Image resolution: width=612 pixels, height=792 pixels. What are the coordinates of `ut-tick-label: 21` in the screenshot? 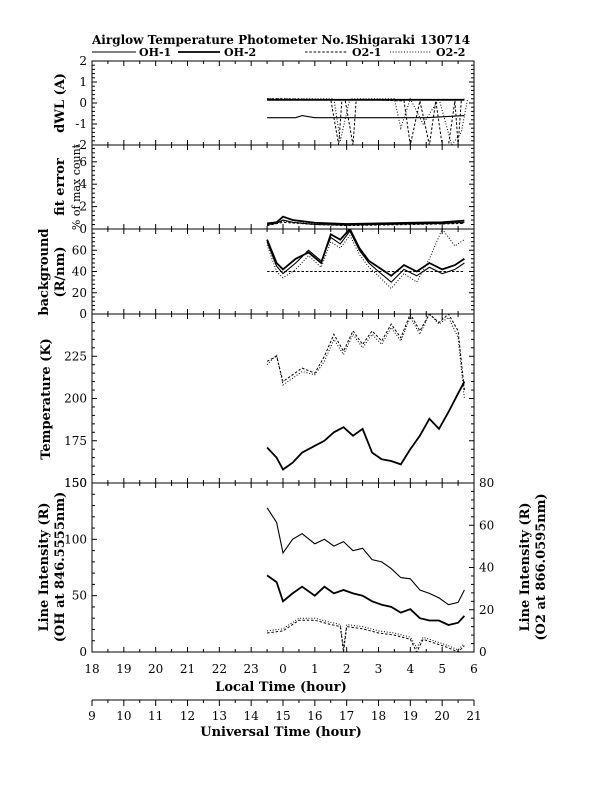 It's located at (473, 716).